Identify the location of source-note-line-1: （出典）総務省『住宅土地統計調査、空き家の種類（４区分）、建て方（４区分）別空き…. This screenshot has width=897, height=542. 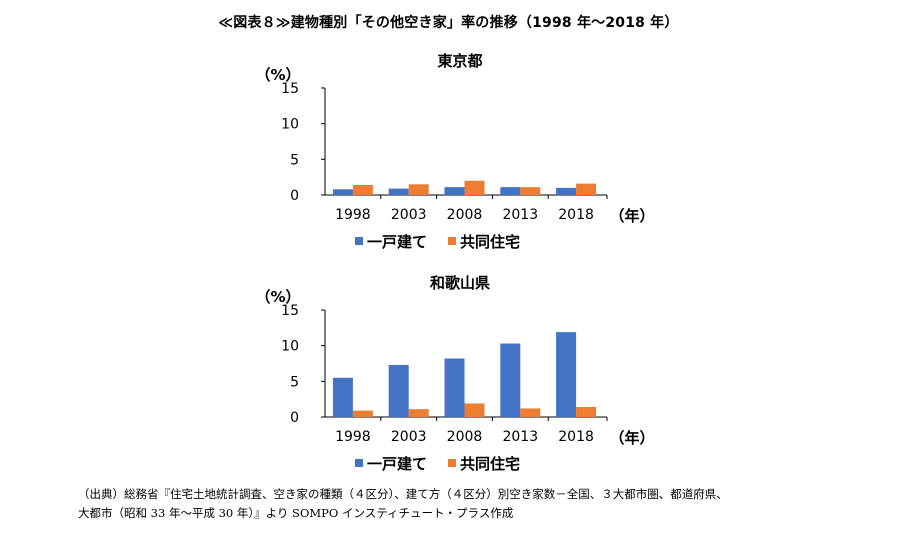
(403, 494).